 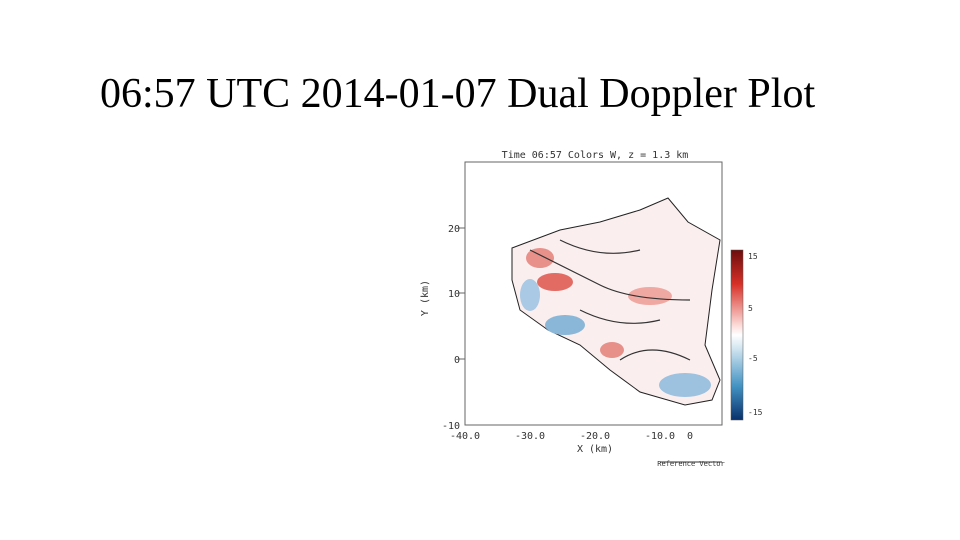 I want to click on x-tick-label: -40.0, so click(x=465, y=436).